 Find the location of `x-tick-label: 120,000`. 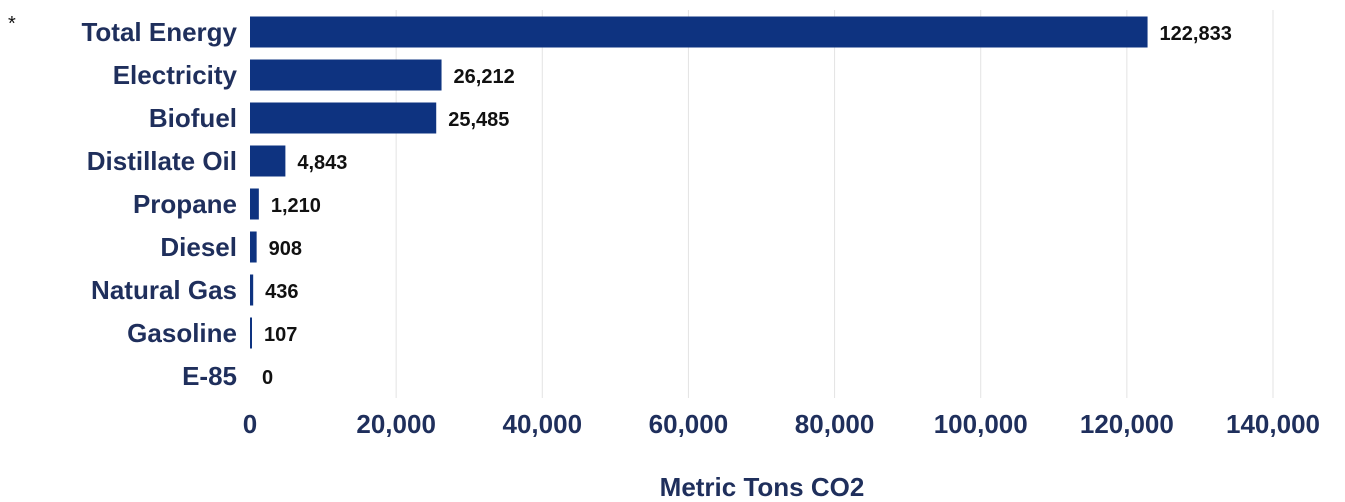

x-tick-label: 120,000 is located at coordinates (1127, 424).